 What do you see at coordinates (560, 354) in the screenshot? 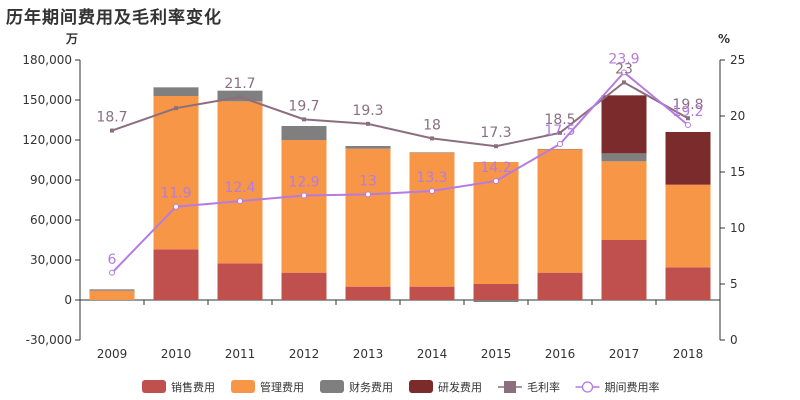
I see `x-tick-label: 2016` at bounding box center [560, 354].